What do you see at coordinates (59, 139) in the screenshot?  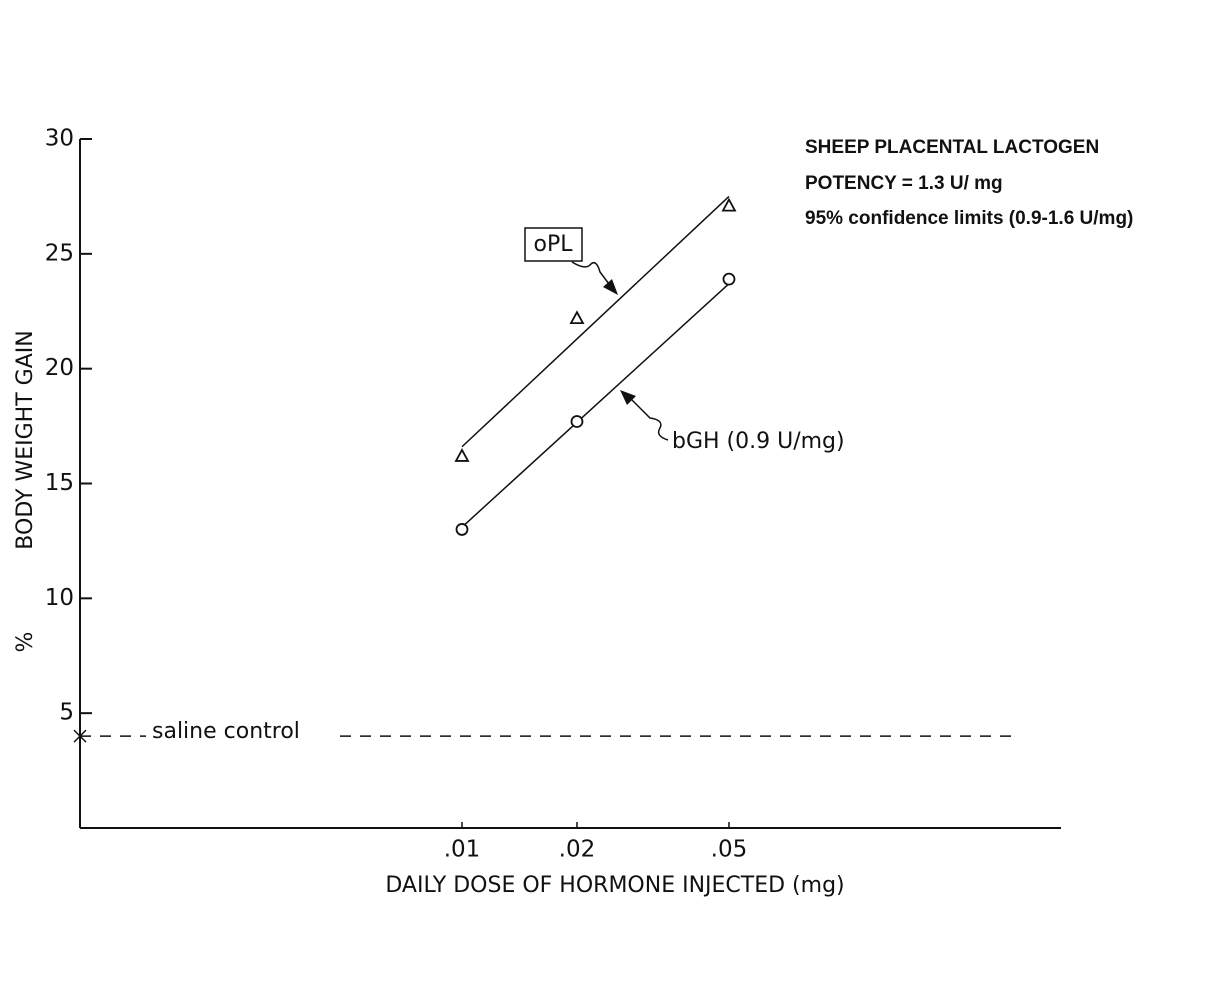 I see `y-tick-label: 30` at bounding box center [59, 139].